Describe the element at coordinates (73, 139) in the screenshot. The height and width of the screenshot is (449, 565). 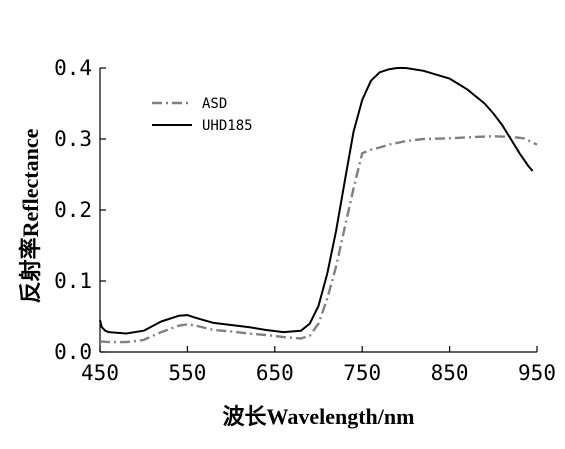
I see `y-tick-label: 0.3` at that location.